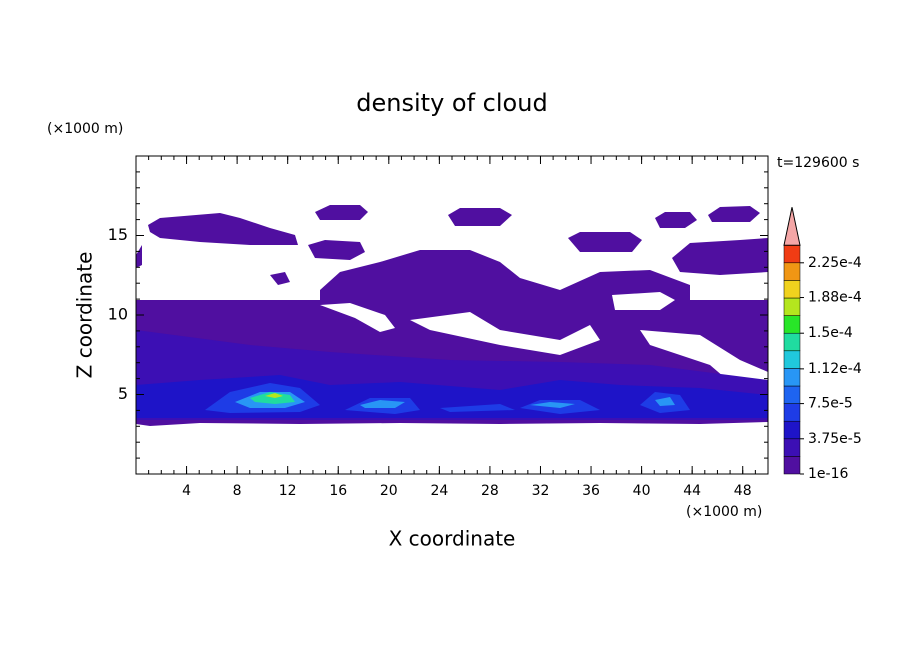  I want to click on x-tick-label: 4, so click(186, 491).